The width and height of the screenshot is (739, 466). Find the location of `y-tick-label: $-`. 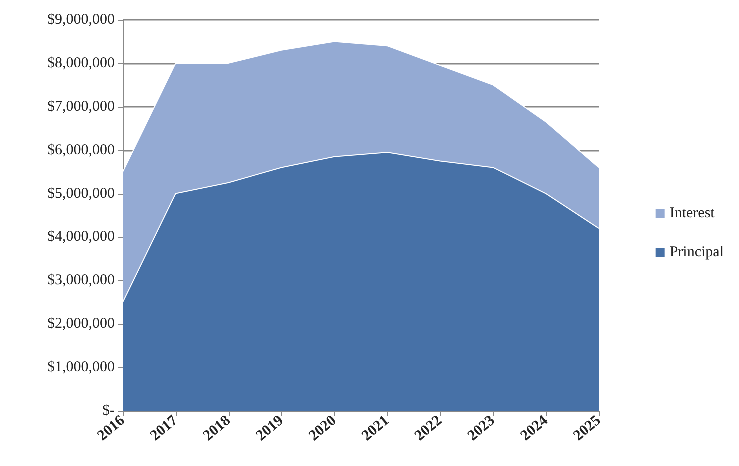

y-tick-label: $- is located at coordinates (108, 411).